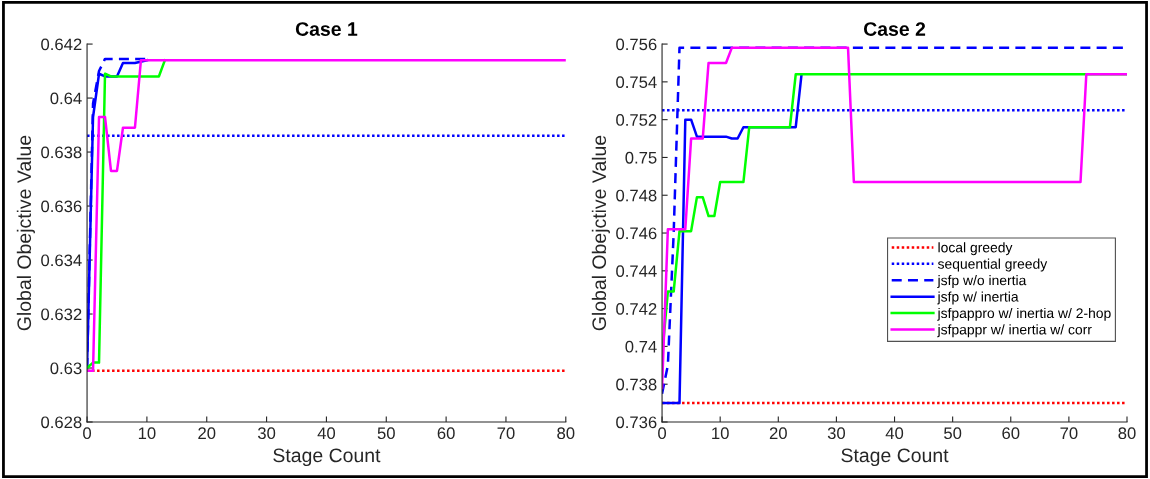 This screenshot has width=1150, height=479. I want to click on y-tick-label: 0.75, so click(641, 157).